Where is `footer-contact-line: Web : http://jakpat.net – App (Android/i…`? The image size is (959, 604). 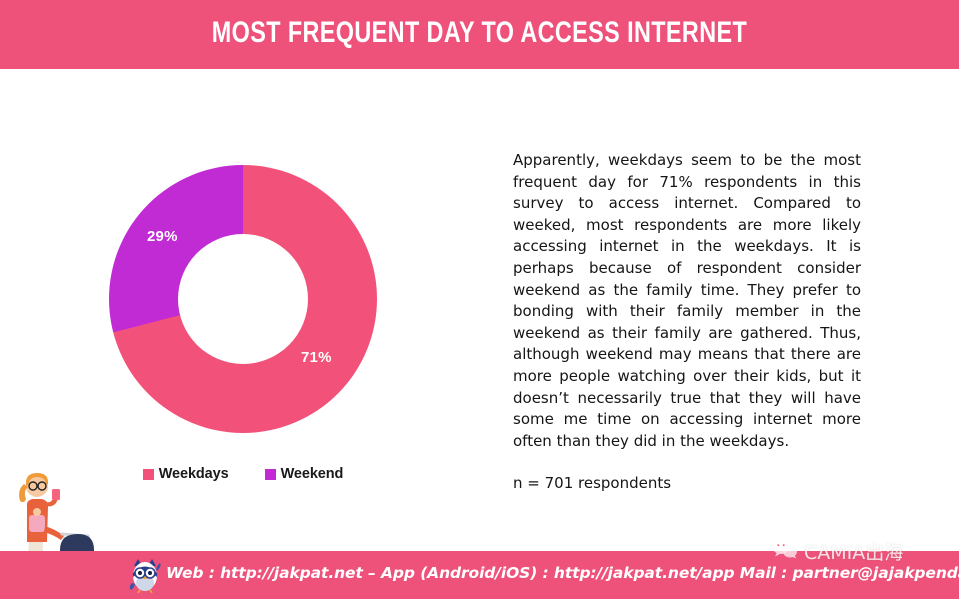
footer-contact-line: Web : http://jakpat.net – App (Android/i… is located at coordinates (562, 573).